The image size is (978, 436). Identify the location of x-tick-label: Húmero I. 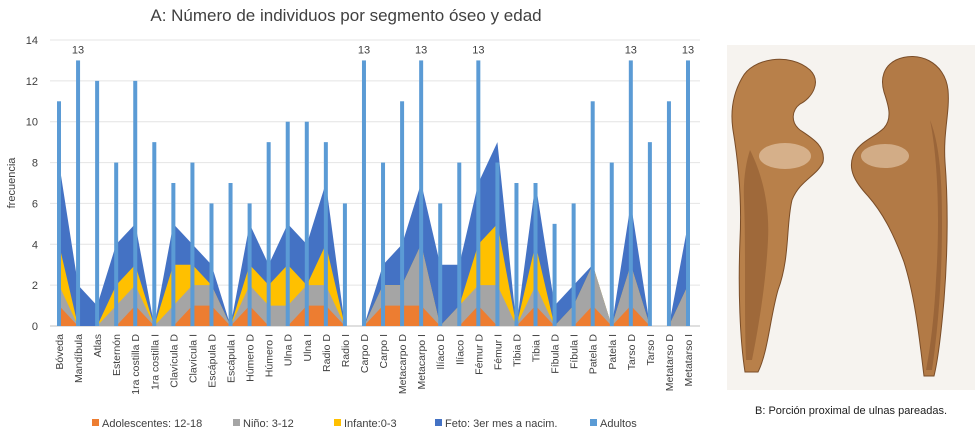
(270, 355).